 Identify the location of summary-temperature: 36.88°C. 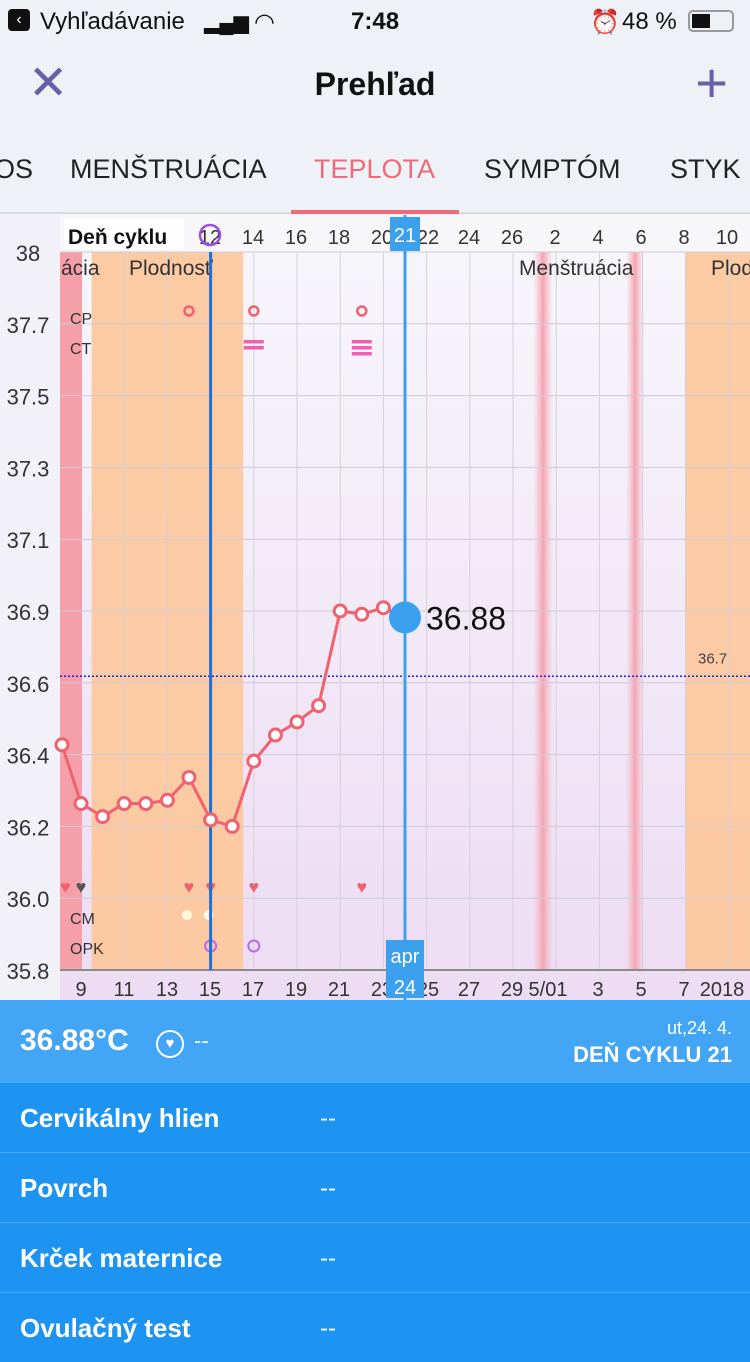
(74, 1040).